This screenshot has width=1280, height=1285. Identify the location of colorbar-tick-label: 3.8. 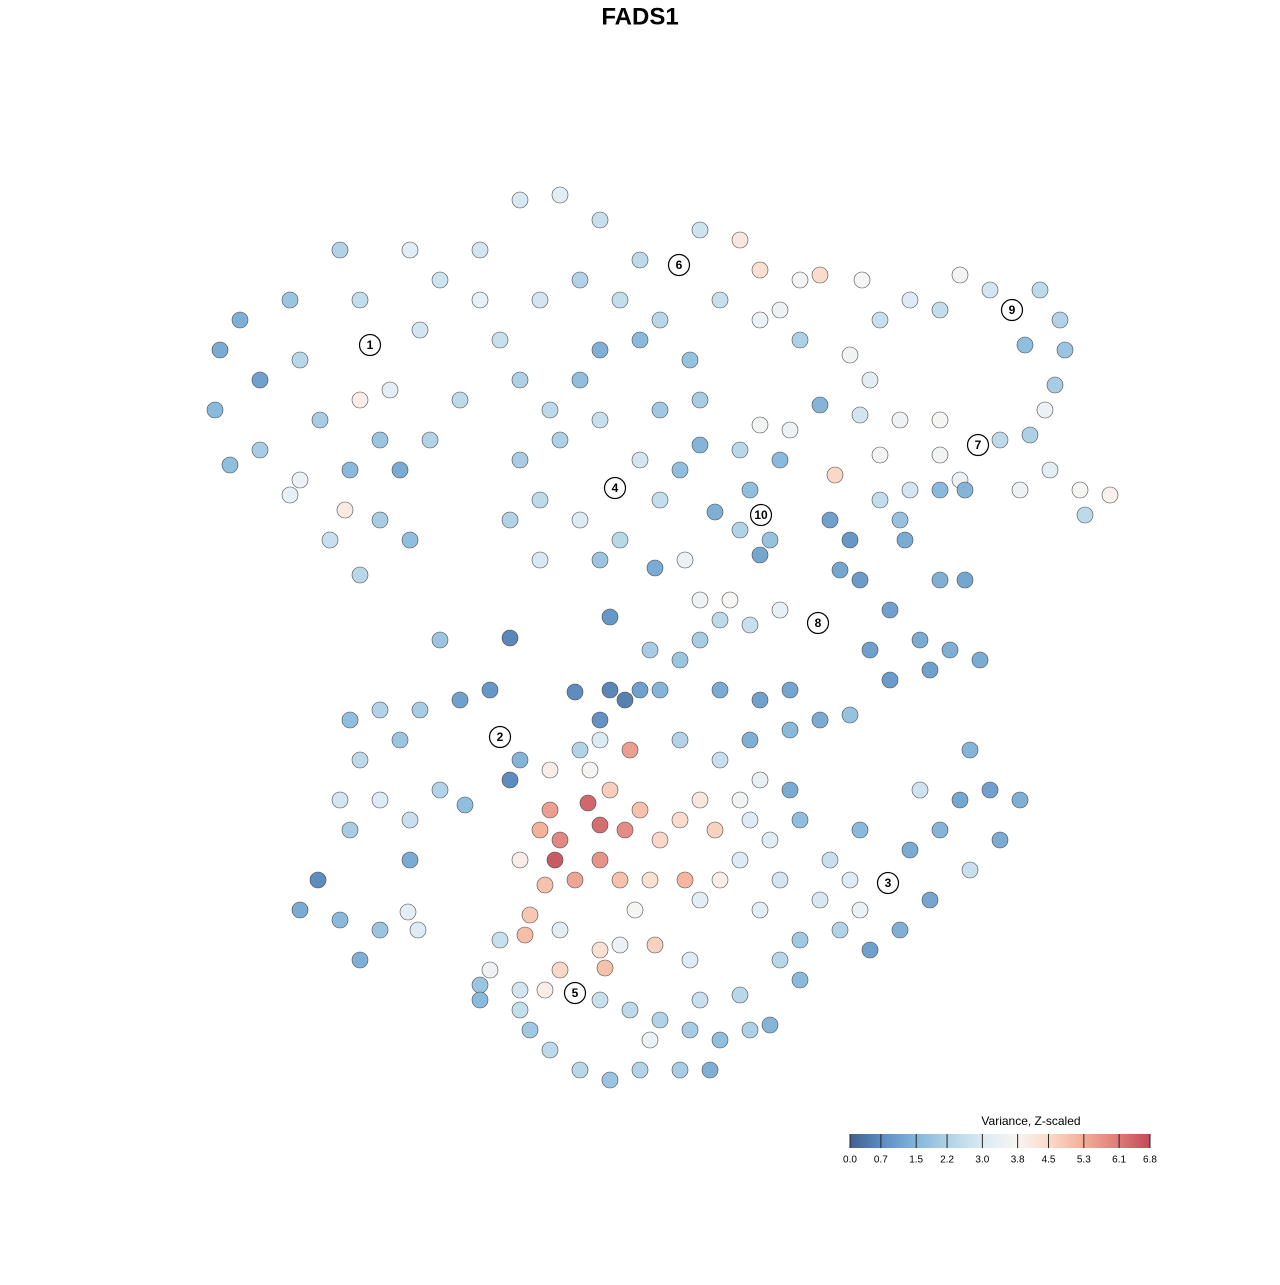
(1018, 1160).